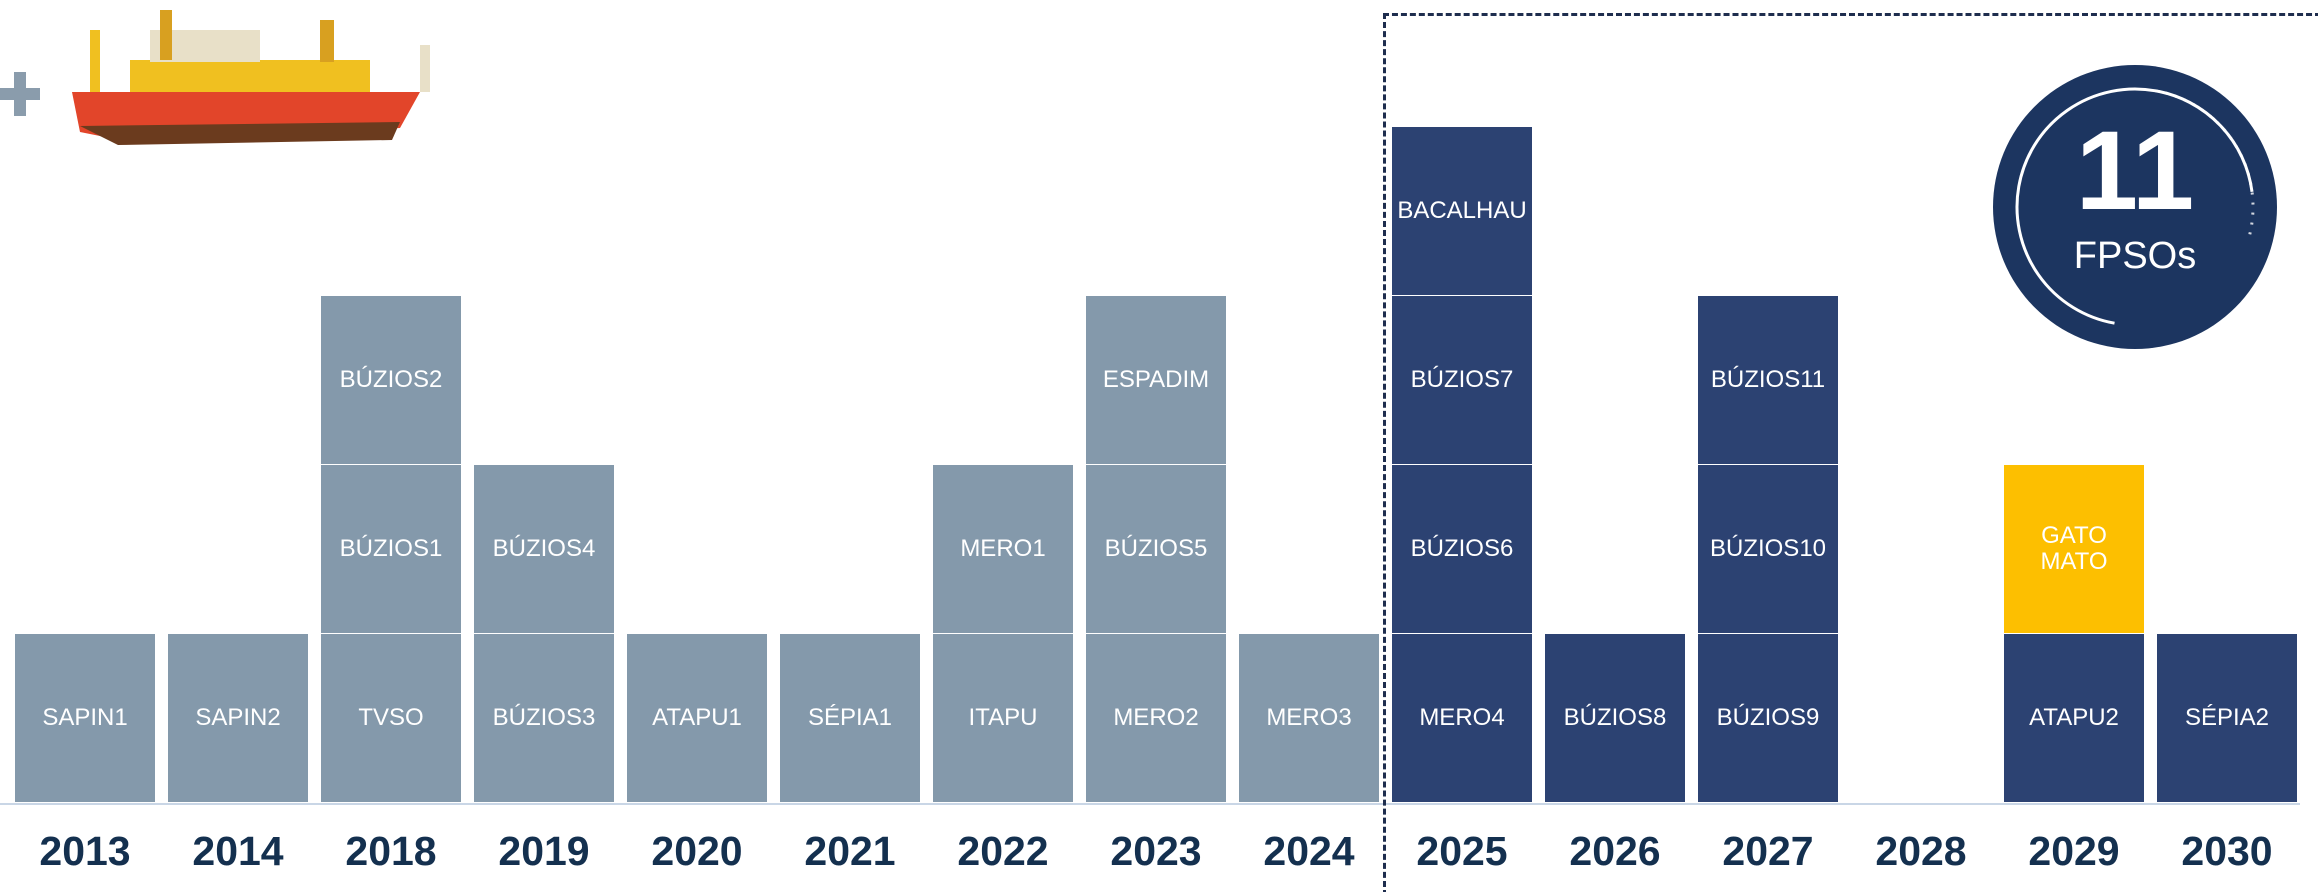 The width and height of the screenshot is (2318, 892). What do you see at coordinates (1768, 380) in the screenshot?
I see `fpso-block: BÚZIOS11` at bounding box center [1768, 380].